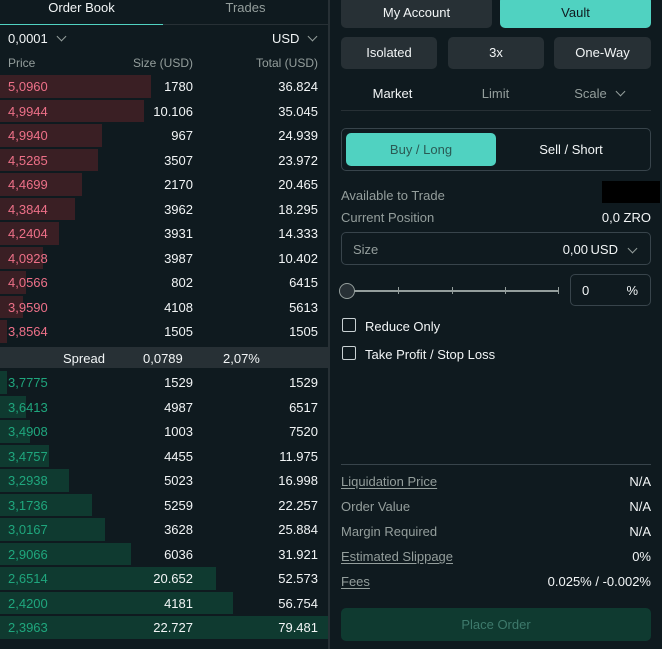  Describe the element at coordinates (495, 93) in the screenshot. I see `tab-limit: Limit` at that location.